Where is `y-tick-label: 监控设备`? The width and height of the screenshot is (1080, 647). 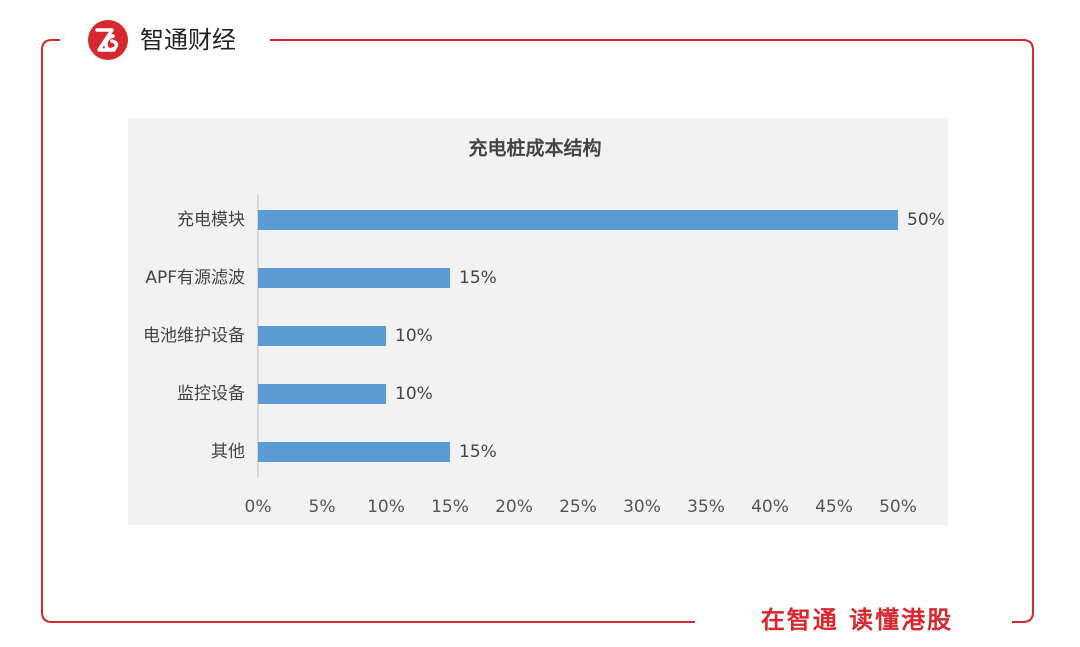 y-tick-label: 监控设备 is located at coordinates (211, 394).